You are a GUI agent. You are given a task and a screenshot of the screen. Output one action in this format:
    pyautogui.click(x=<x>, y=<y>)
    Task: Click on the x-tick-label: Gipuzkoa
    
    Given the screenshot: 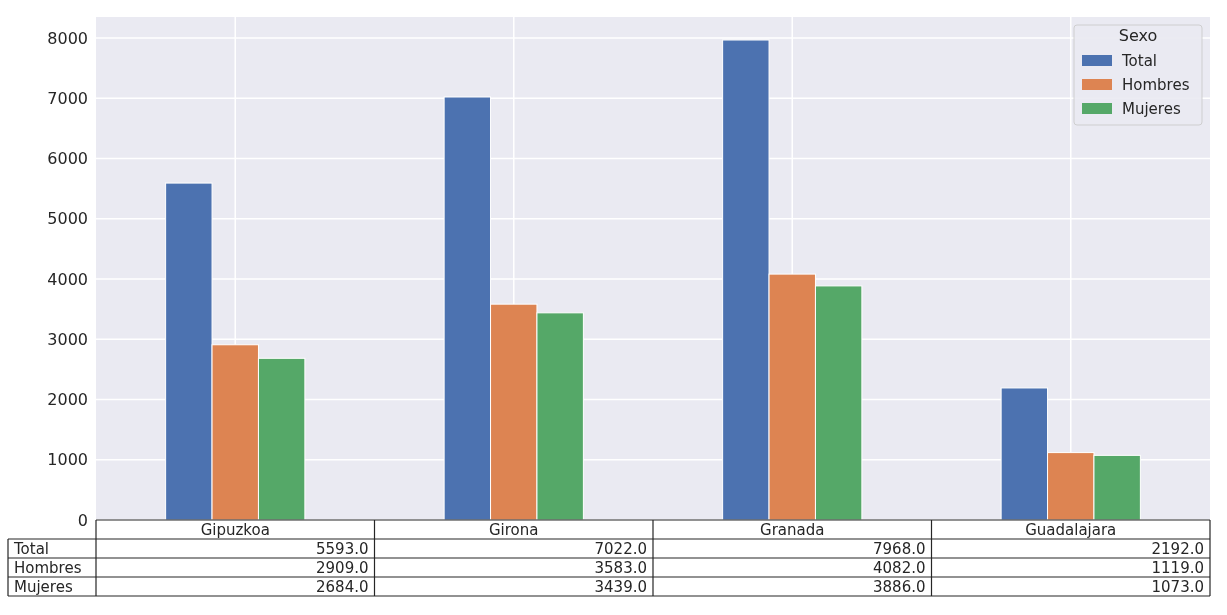 What is the action you would take?
    pyautogui.click(x=235, y=529)
    